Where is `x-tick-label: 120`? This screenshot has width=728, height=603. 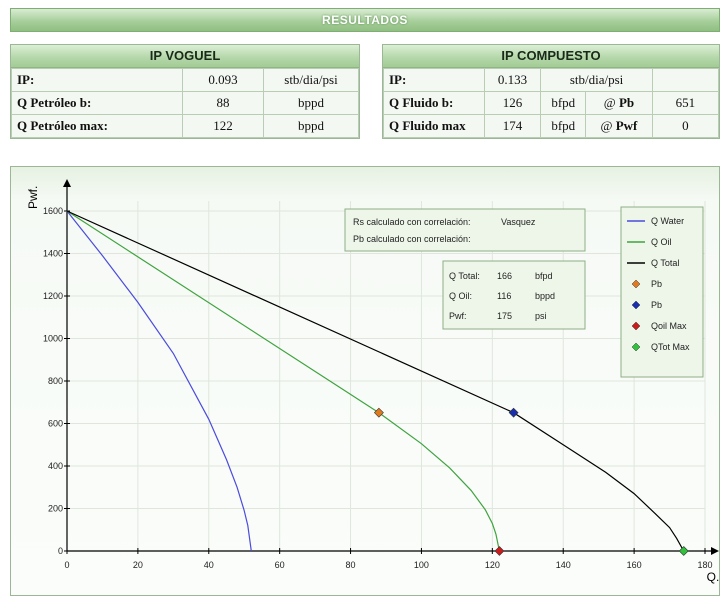 x-tick-label: 120 is located at coordinates (492, 565).